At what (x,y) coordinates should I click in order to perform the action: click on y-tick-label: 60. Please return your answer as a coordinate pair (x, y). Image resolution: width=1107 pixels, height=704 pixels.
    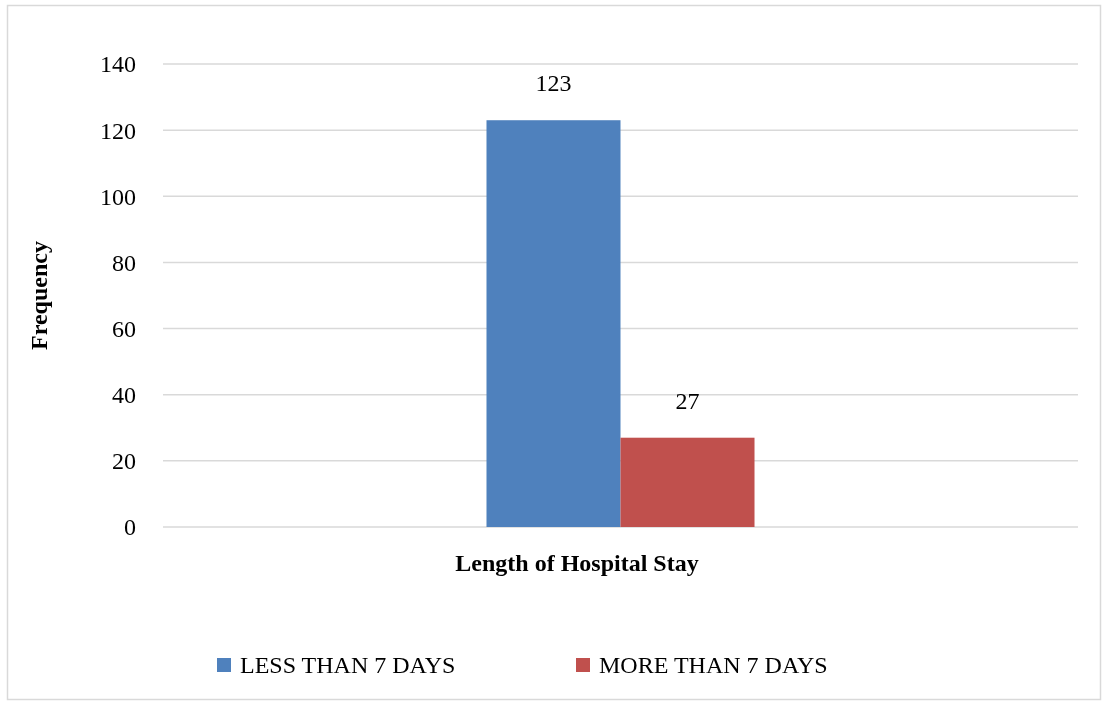
    Looking at the image, I should click on (124, 328).